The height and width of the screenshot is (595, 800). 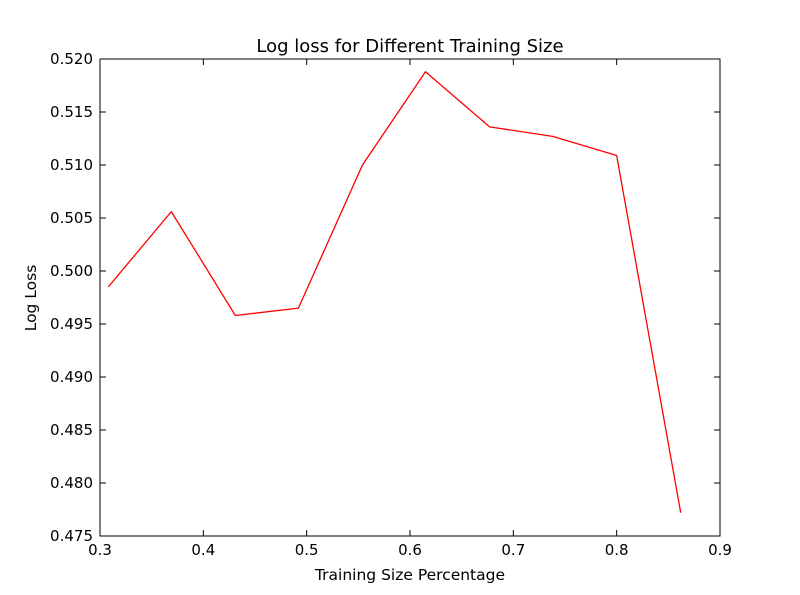 What do you see at coordinates (720, 550) in the screenshot?
I see `x-tick-label: 0.9` at bounding box center [720, 550].